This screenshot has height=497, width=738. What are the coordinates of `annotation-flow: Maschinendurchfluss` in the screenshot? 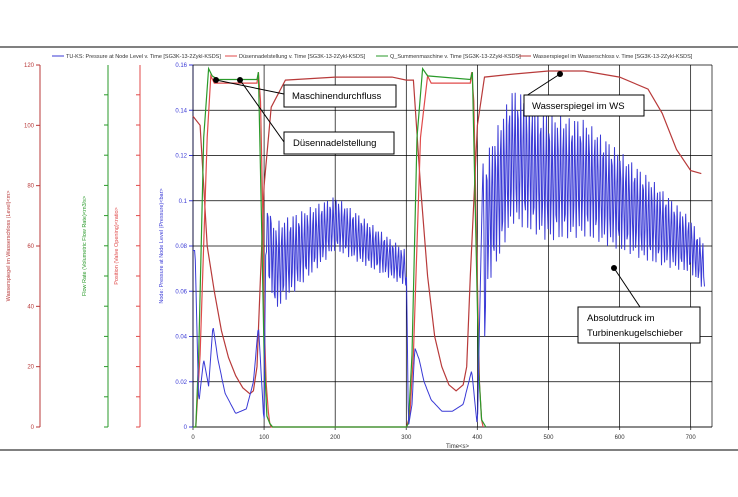 It's located at (305, 92).